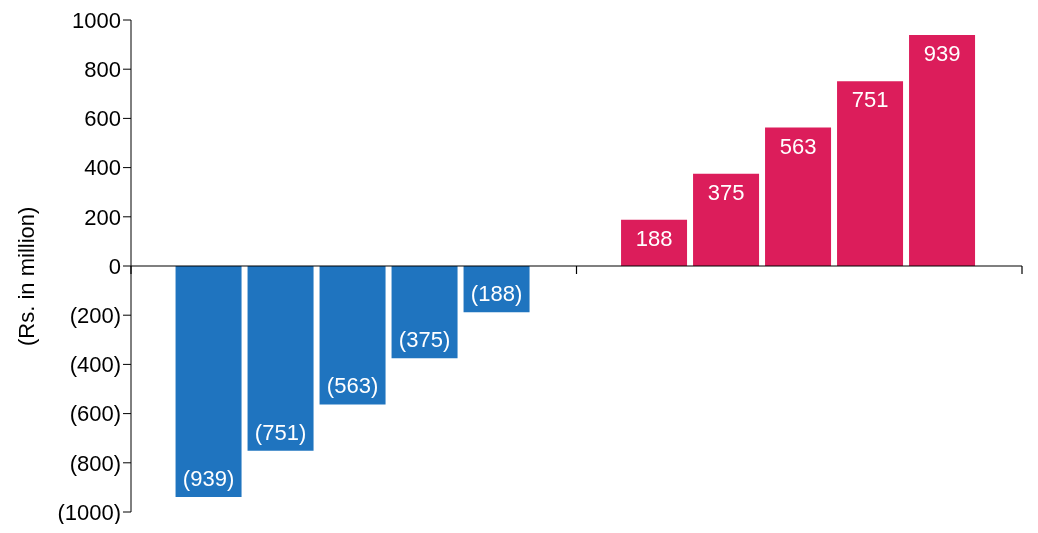  What do you see at coordinates (102, 168) in the screenshot?
I see `y-tick-label: 400` at bounding box center [102, 168].